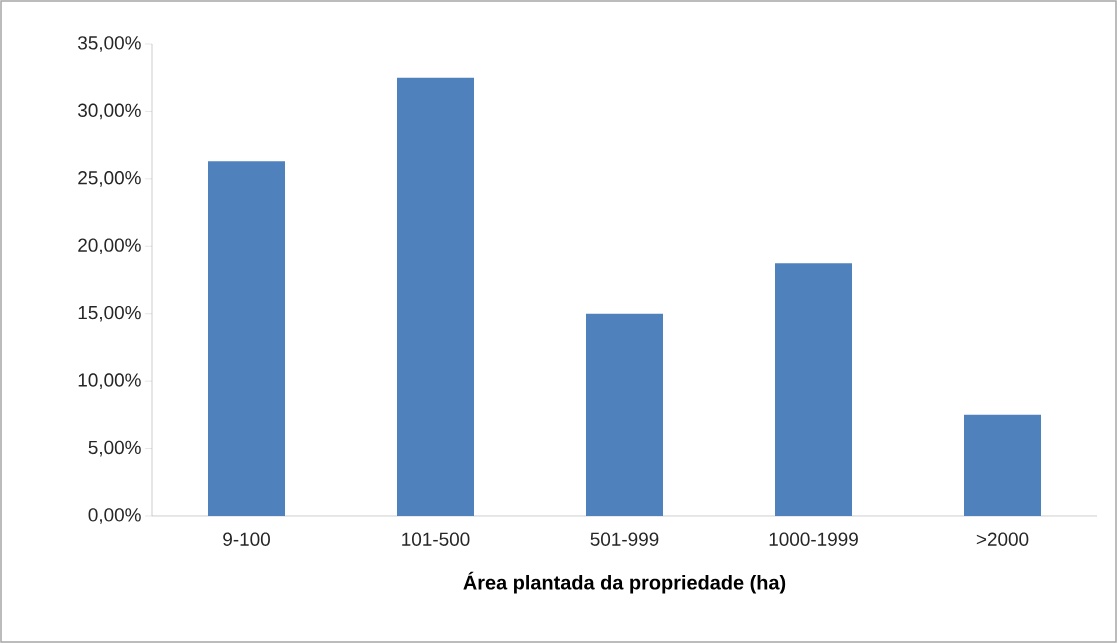 The image size is (1117, 643). Describe the element at coordinates (109, 381) in the screenshot. I see `y-tick-label: 10,00%` at that location.